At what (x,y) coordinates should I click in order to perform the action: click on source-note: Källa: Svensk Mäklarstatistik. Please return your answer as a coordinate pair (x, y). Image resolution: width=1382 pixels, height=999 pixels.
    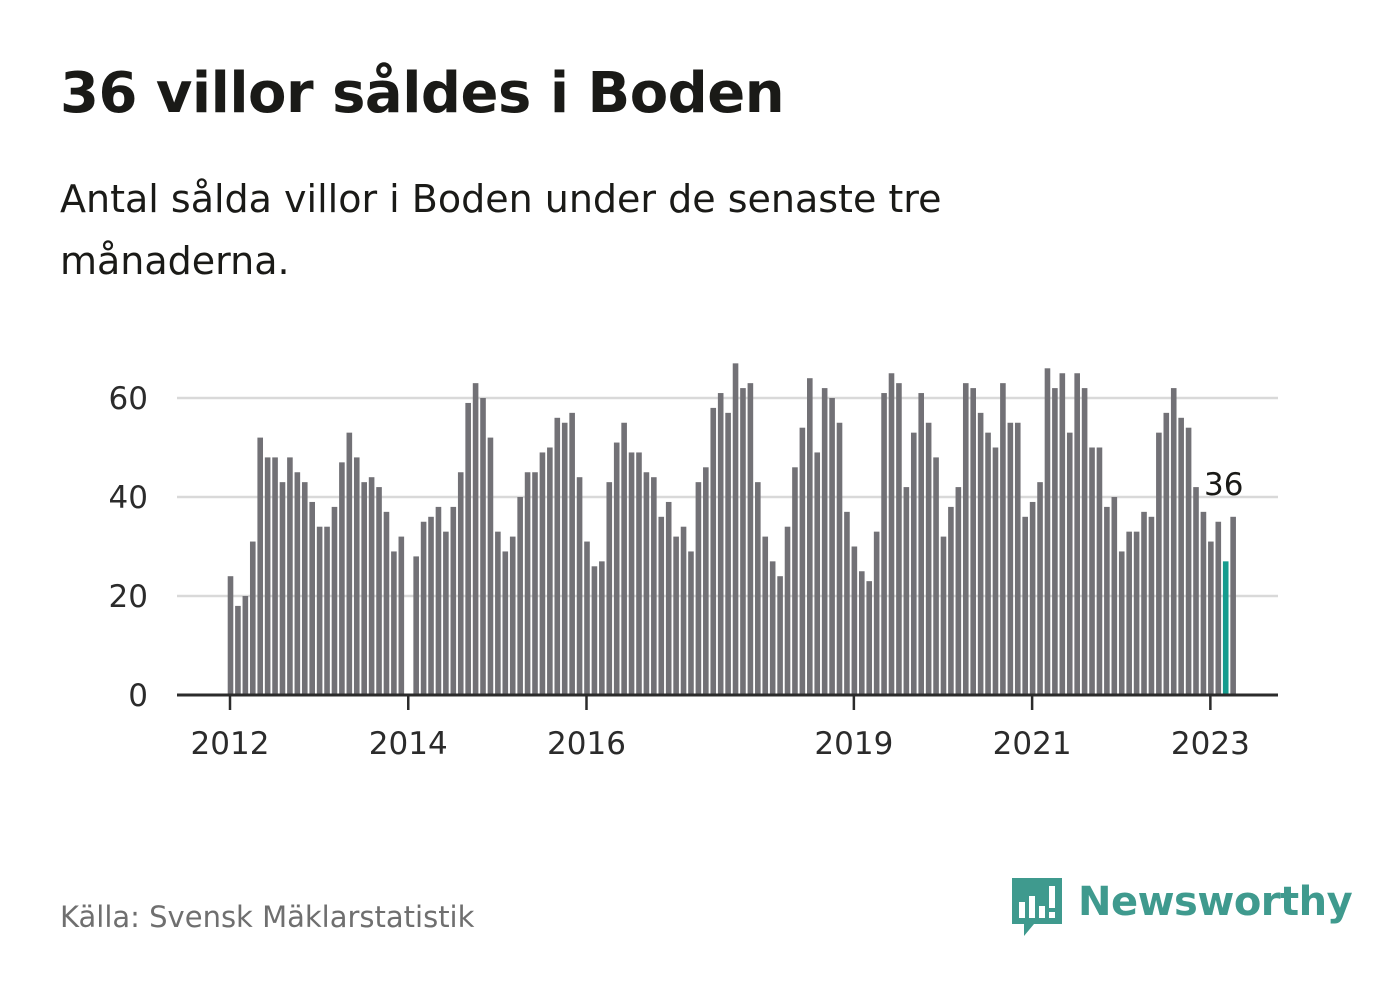
    Looking at the image, I should click on (267, 917).